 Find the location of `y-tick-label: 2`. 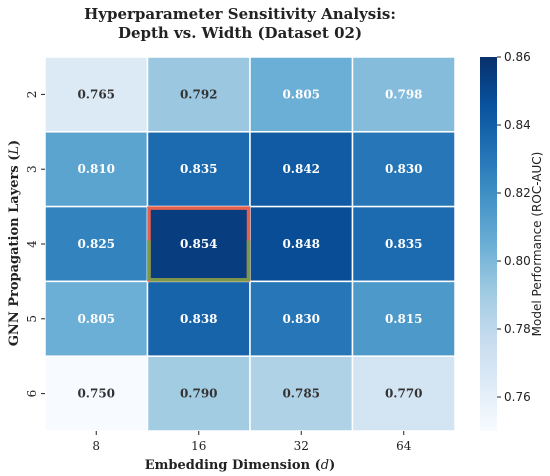

y-tick-label: 2 is located at coordinates (32, 95).